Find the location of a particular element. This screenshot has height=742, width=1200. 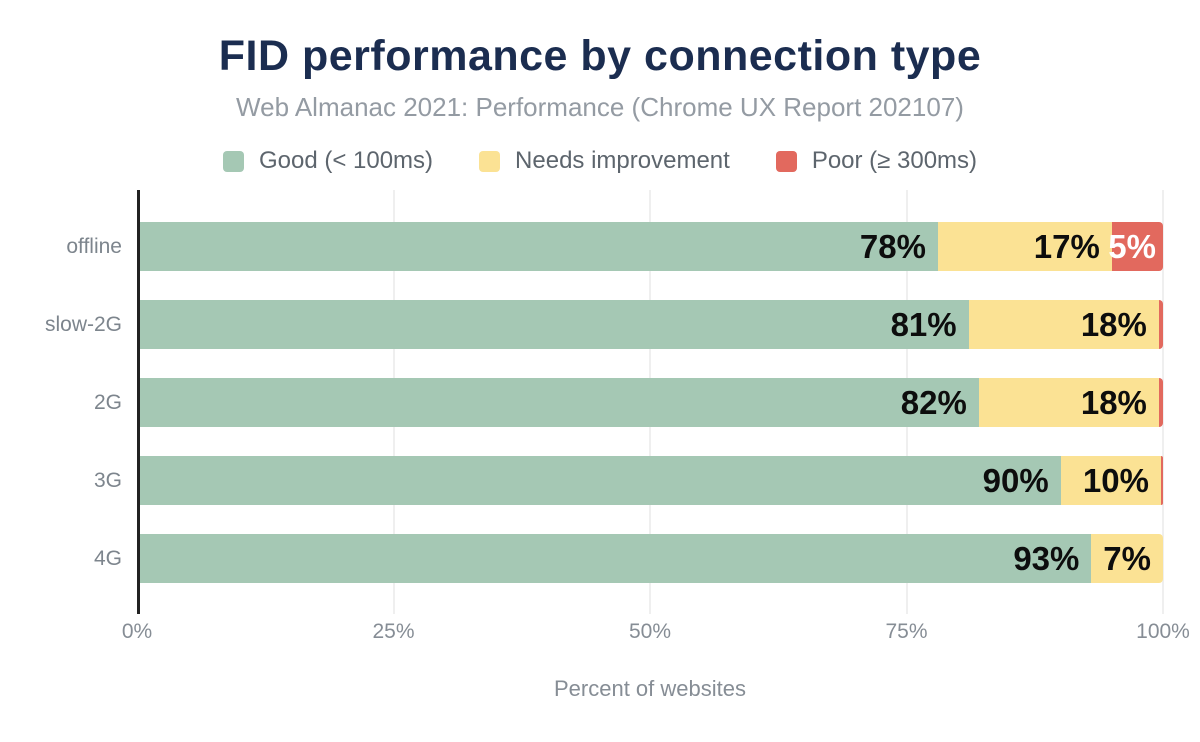

gridline is located at coordinates (1163, 402).